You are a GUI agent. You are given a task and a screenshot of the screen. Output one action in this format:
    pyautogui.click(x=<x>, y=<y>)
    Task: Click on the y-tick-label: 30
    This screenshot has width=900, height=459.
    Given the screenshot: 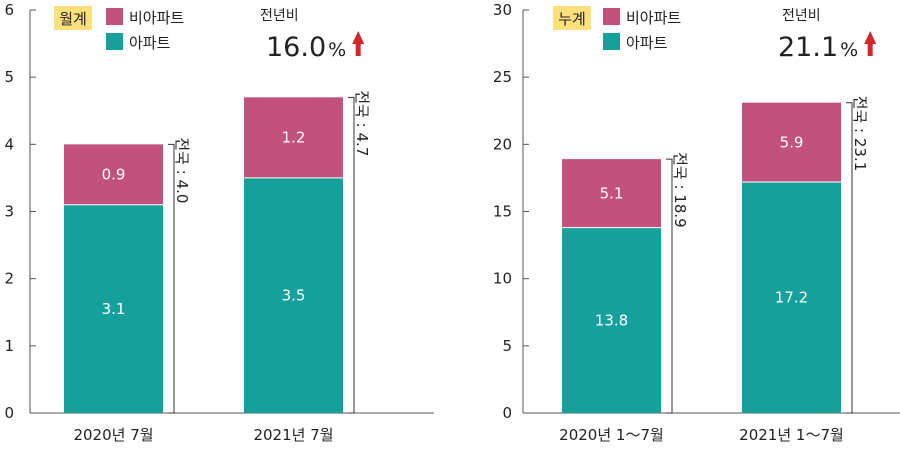 What is the action you would take?
    pyautogui.click(x=502, y=10)
    